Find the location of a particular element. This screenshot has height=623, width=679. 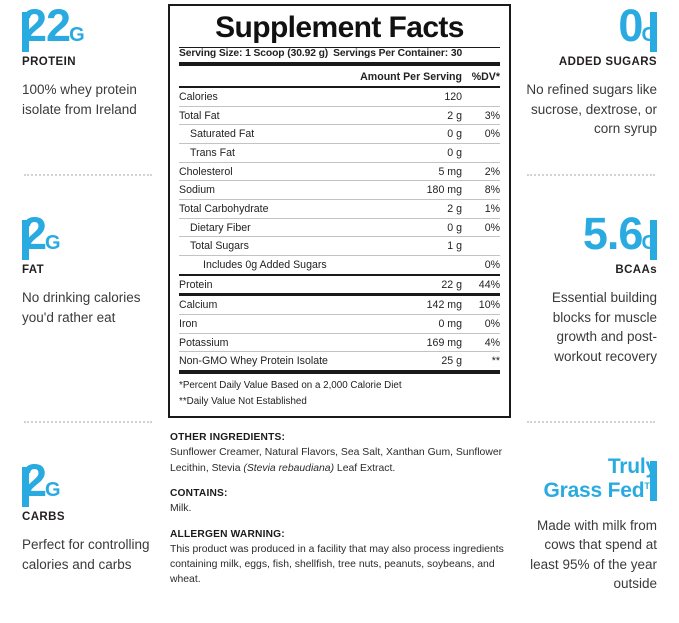

truly-grass-fed-logo: Truly Grass FedTM is located at coordinates (591, 479).